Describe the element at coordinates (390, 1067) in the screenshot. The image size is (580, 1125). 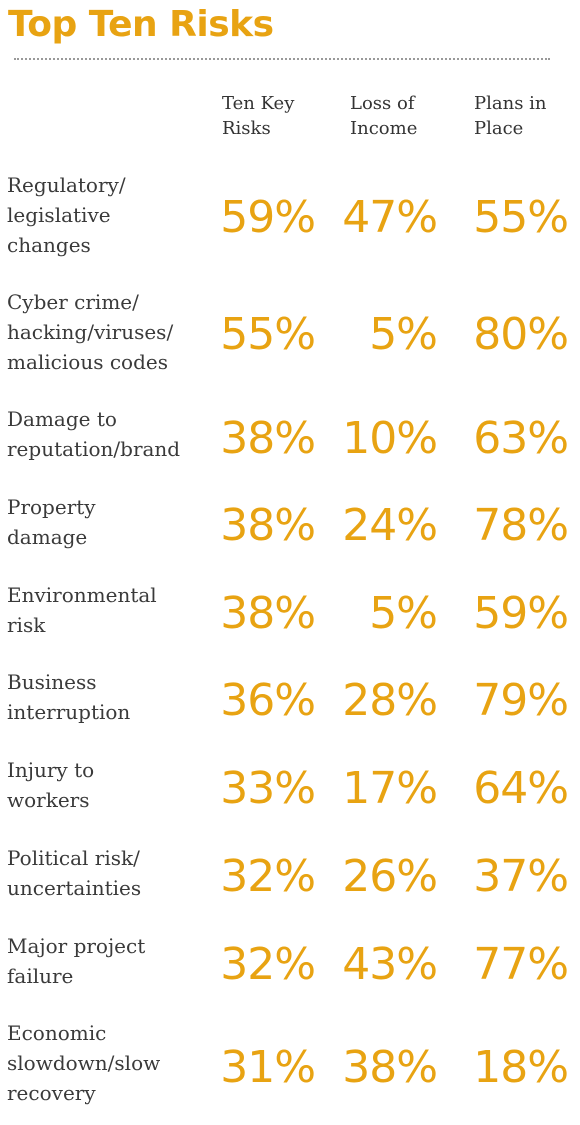
I see `value-loss-of-income: 38%` at that location.